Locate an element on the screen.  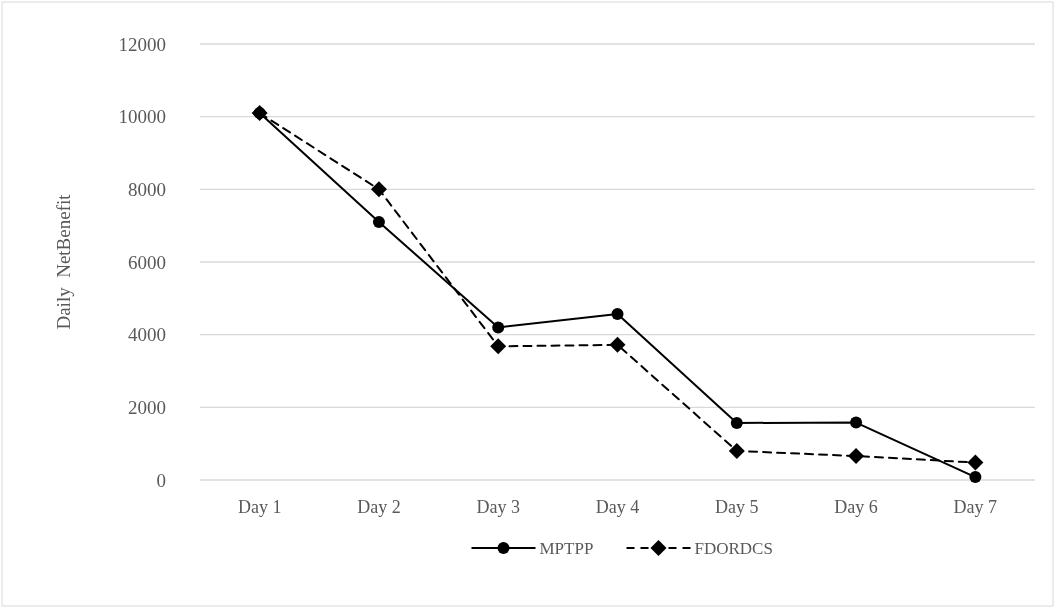
x-tick-label: Day 7 is located at coordinates (975, 507).